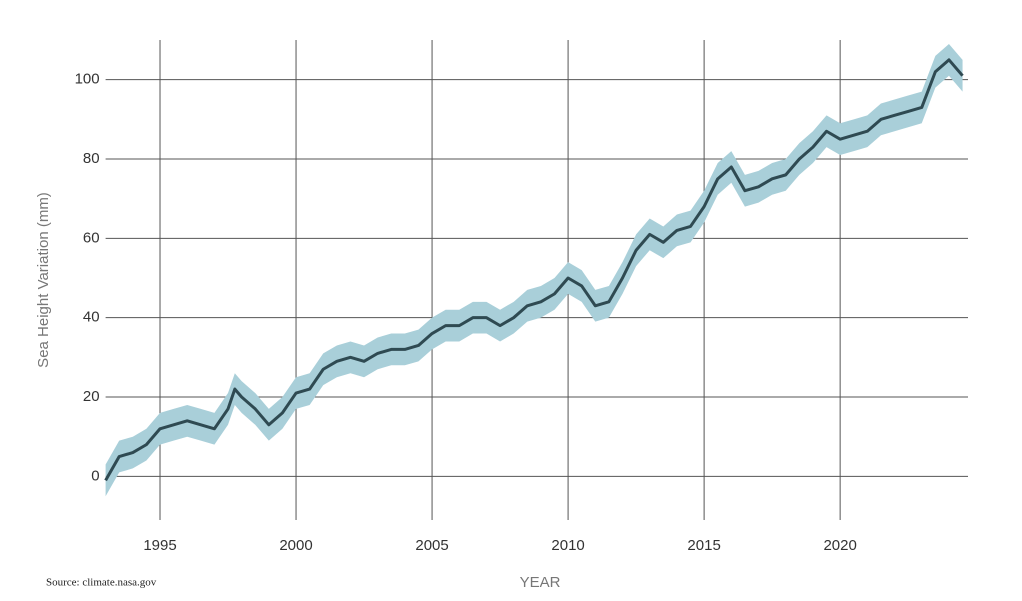 The height and width of the screenshot is (601, 1022). What do you see at coordinates (159, 545) in the screenshot?
I see `x-tick-label: 1995` at bounding box center [159, 545].